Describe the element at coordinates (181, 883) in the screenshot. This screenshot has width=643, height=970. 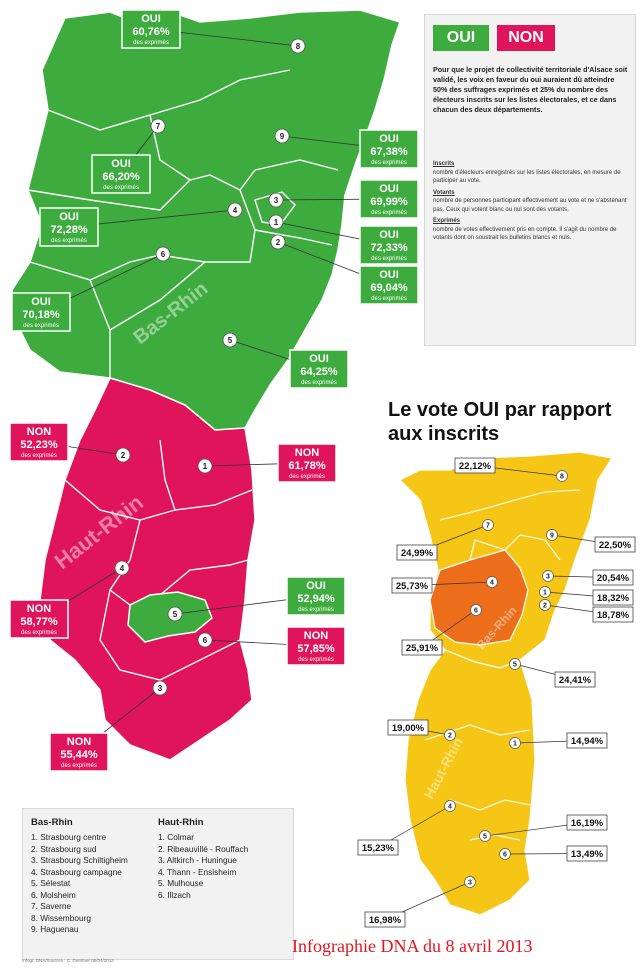
I see `key-item: 5. Mulhouse` at that location.